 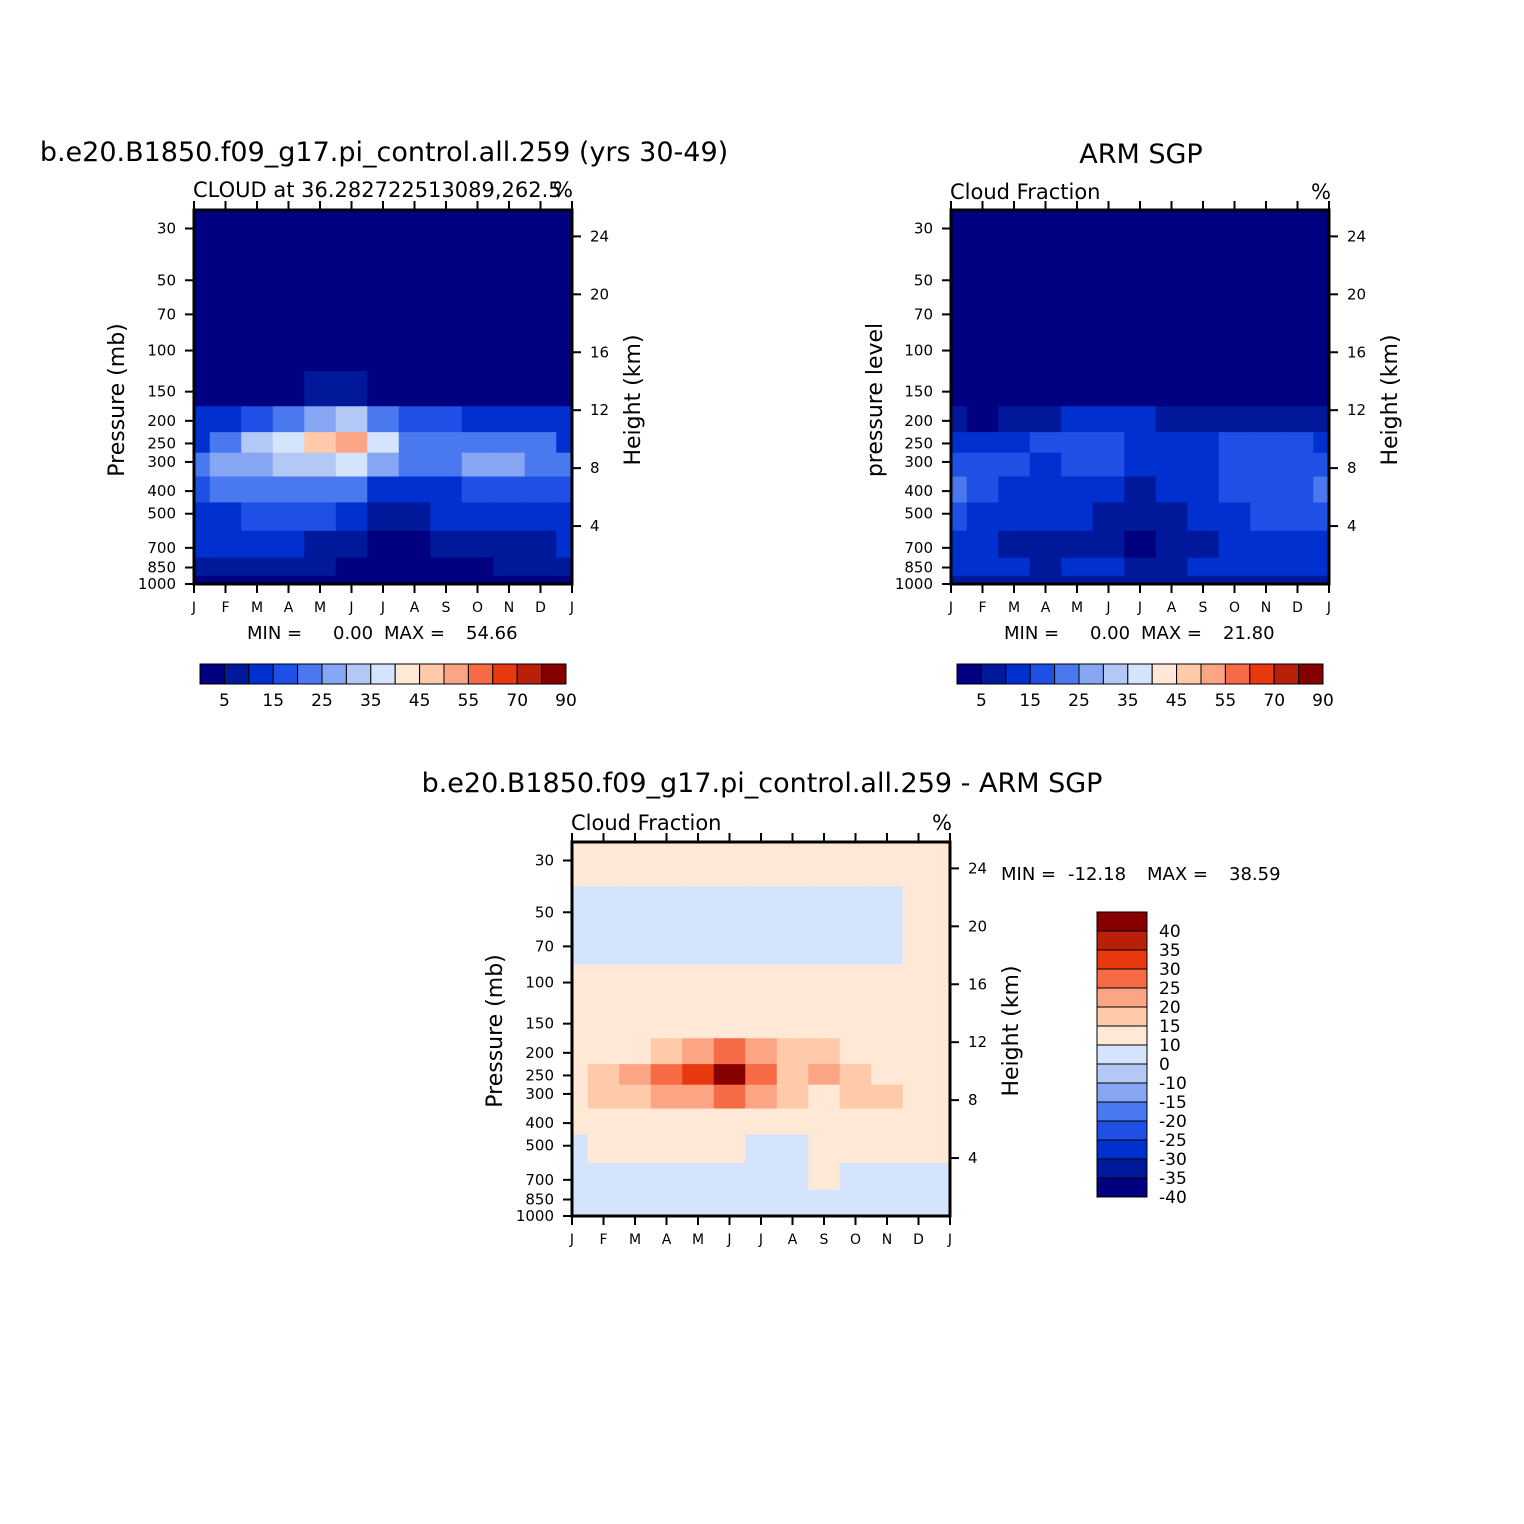 I want to click on model-y-tick-label: 150, so click(x=161, y=392).